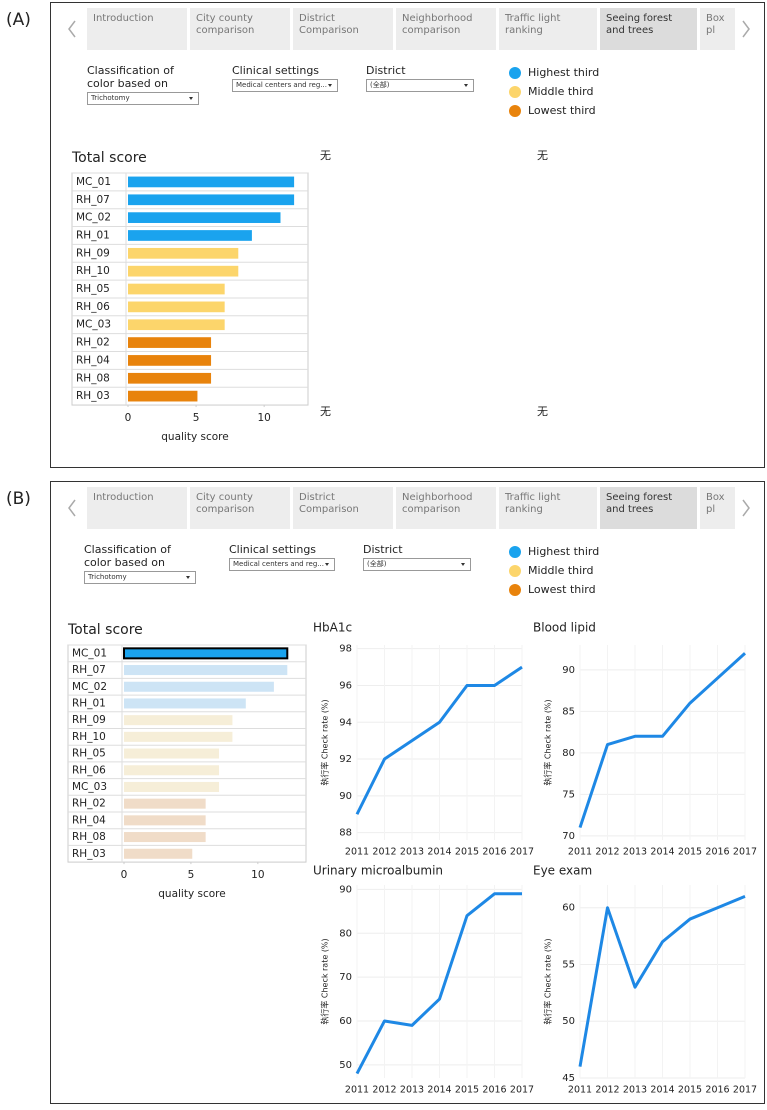 This screenshot has width=767, height=1110. What do you see at coordinates (89, 754) in the screenshot?
I see `row-label: RH_05` at bounding box center [89, 754].